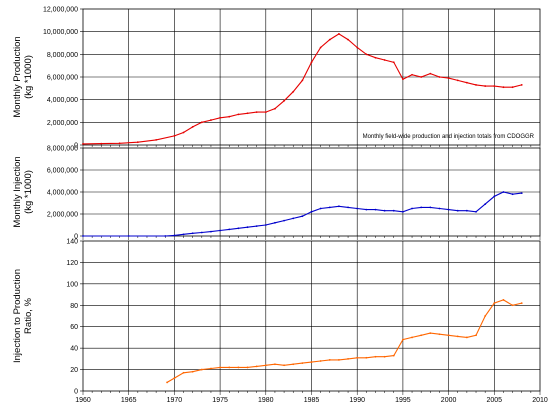  What do you see at coordinates (175, 400) in the screenshot?
I see `x-tick-label: 1970` at bounding box center [175, 400].